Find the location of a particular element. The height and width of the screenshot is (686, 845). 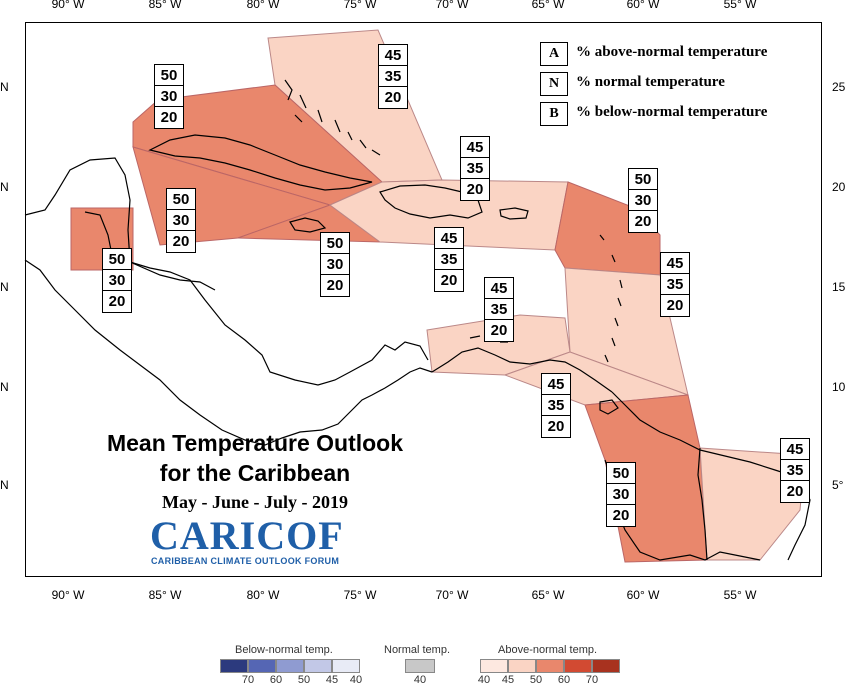

prob-box-guyana-suriname: 50 30 20 is located at coordinates (621, 494).